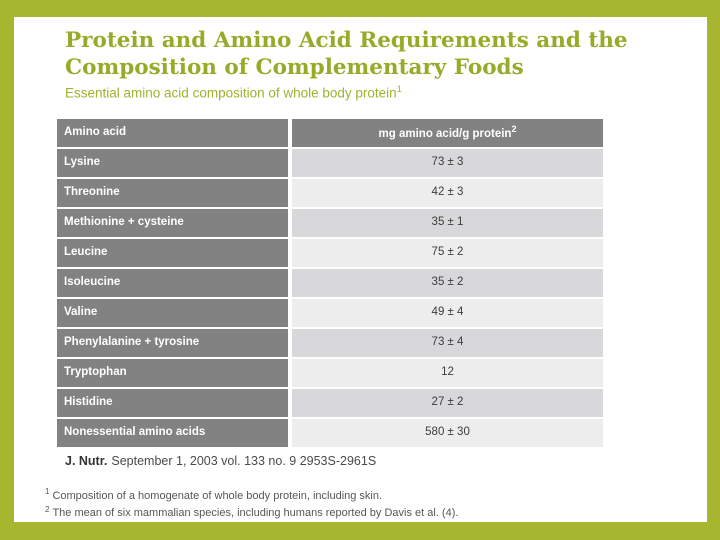 This screenshot has height=540, width=720. I want to click on row-label: Valine, so click(174, 314).